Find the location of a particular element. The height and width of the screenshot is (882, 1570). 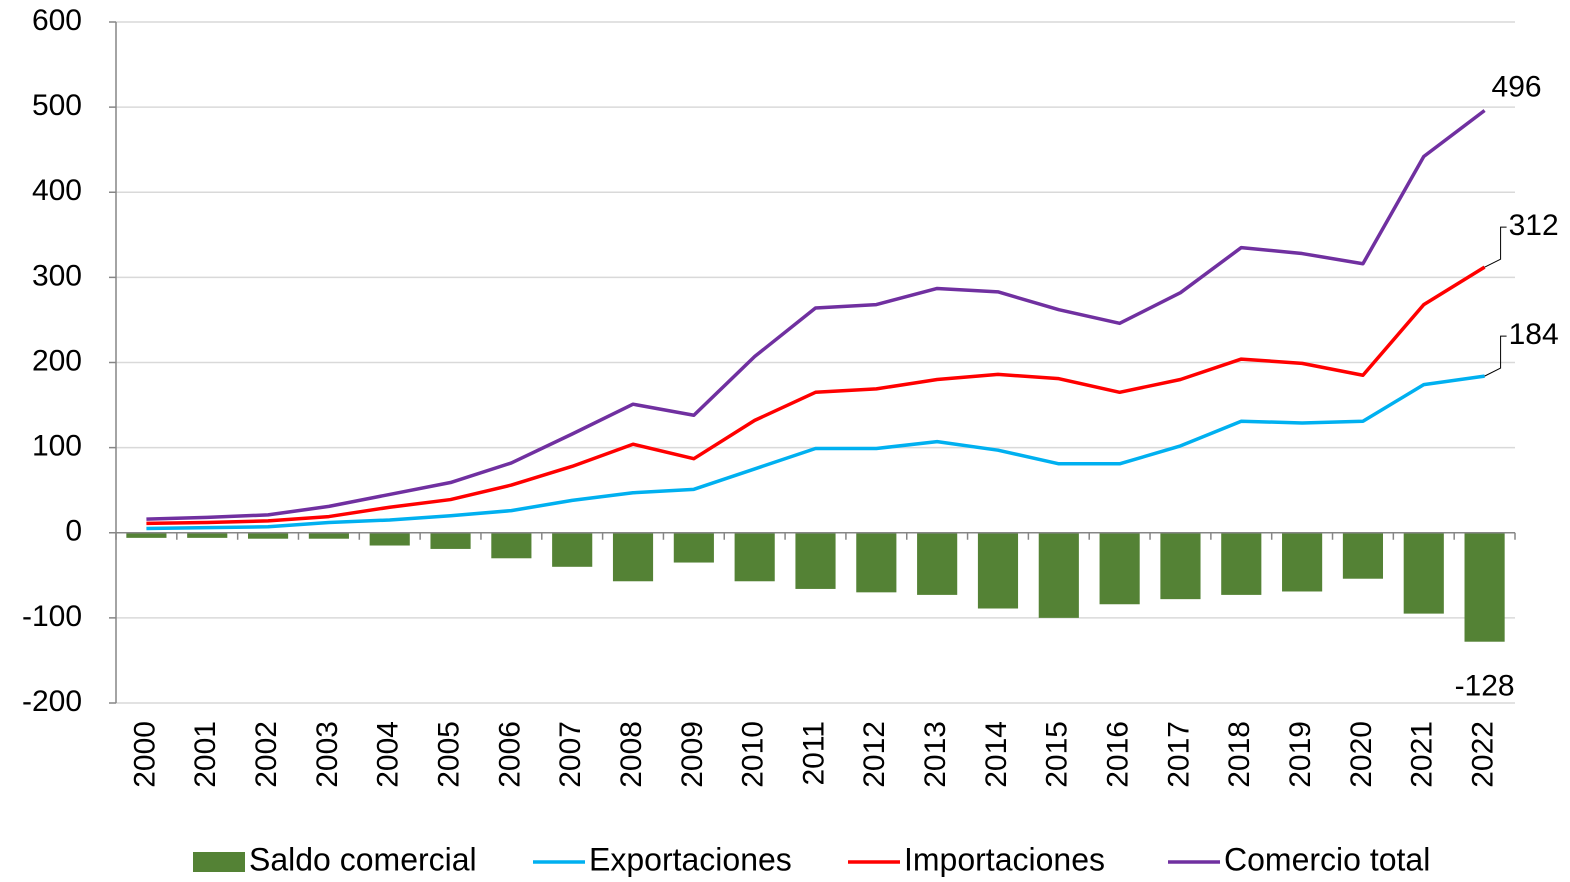

y-tick-label: -200 is located at coordinates (52, 701).